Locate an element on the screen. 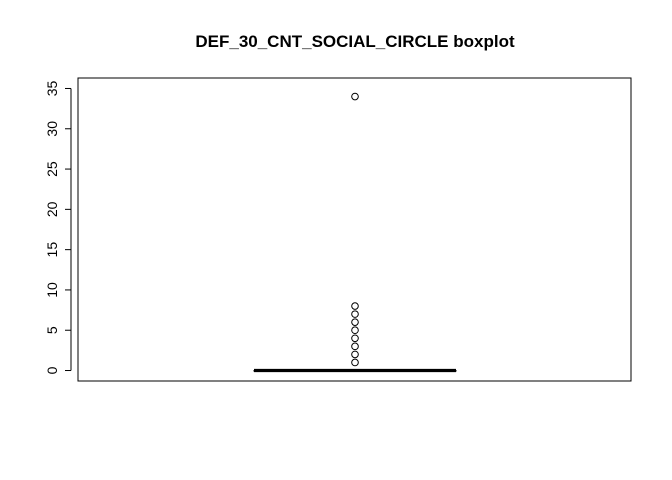 The width and height of the screenshot is (672, 480). y-tick-label: 0 is located at coordinates (52, 370).